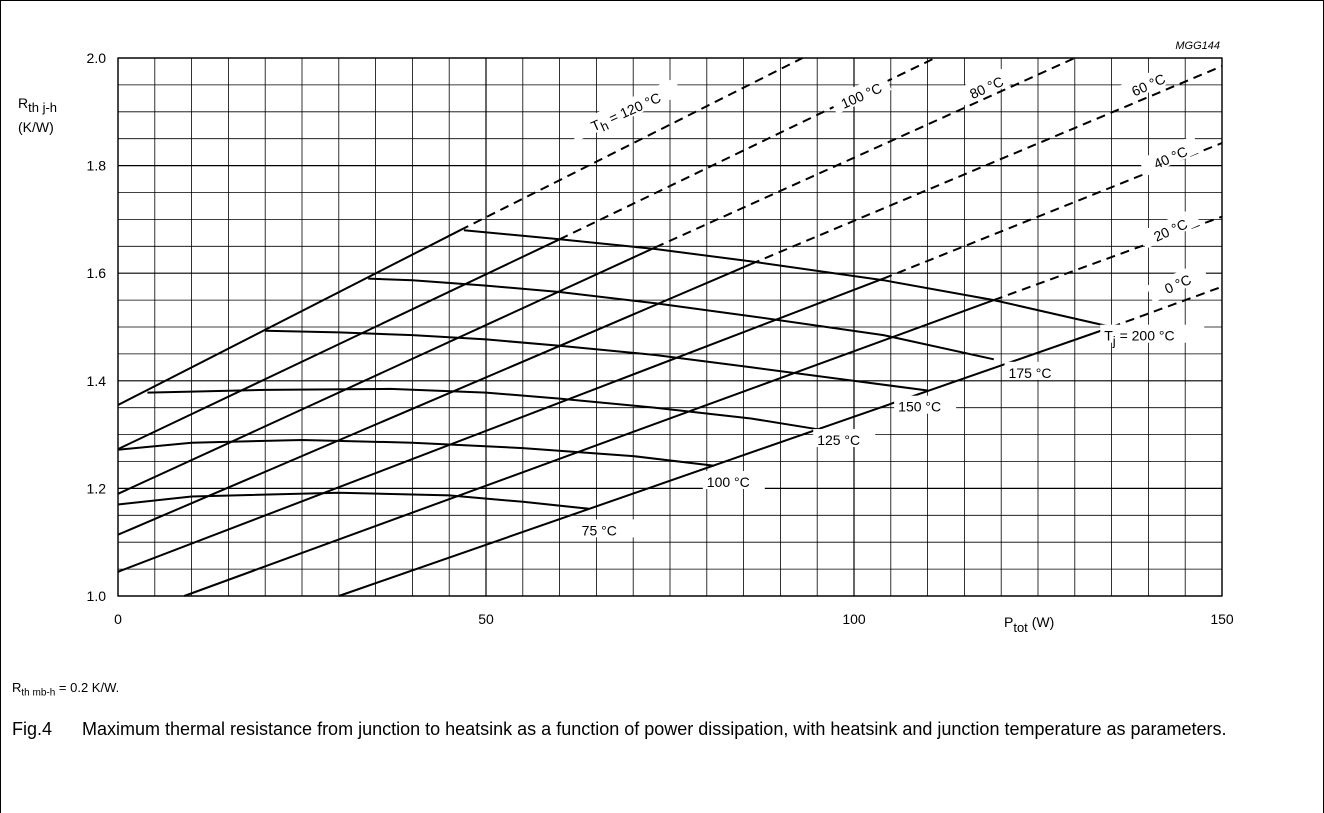  I want to click on x-axis-label: Ptot (W), so click(1029, 624).